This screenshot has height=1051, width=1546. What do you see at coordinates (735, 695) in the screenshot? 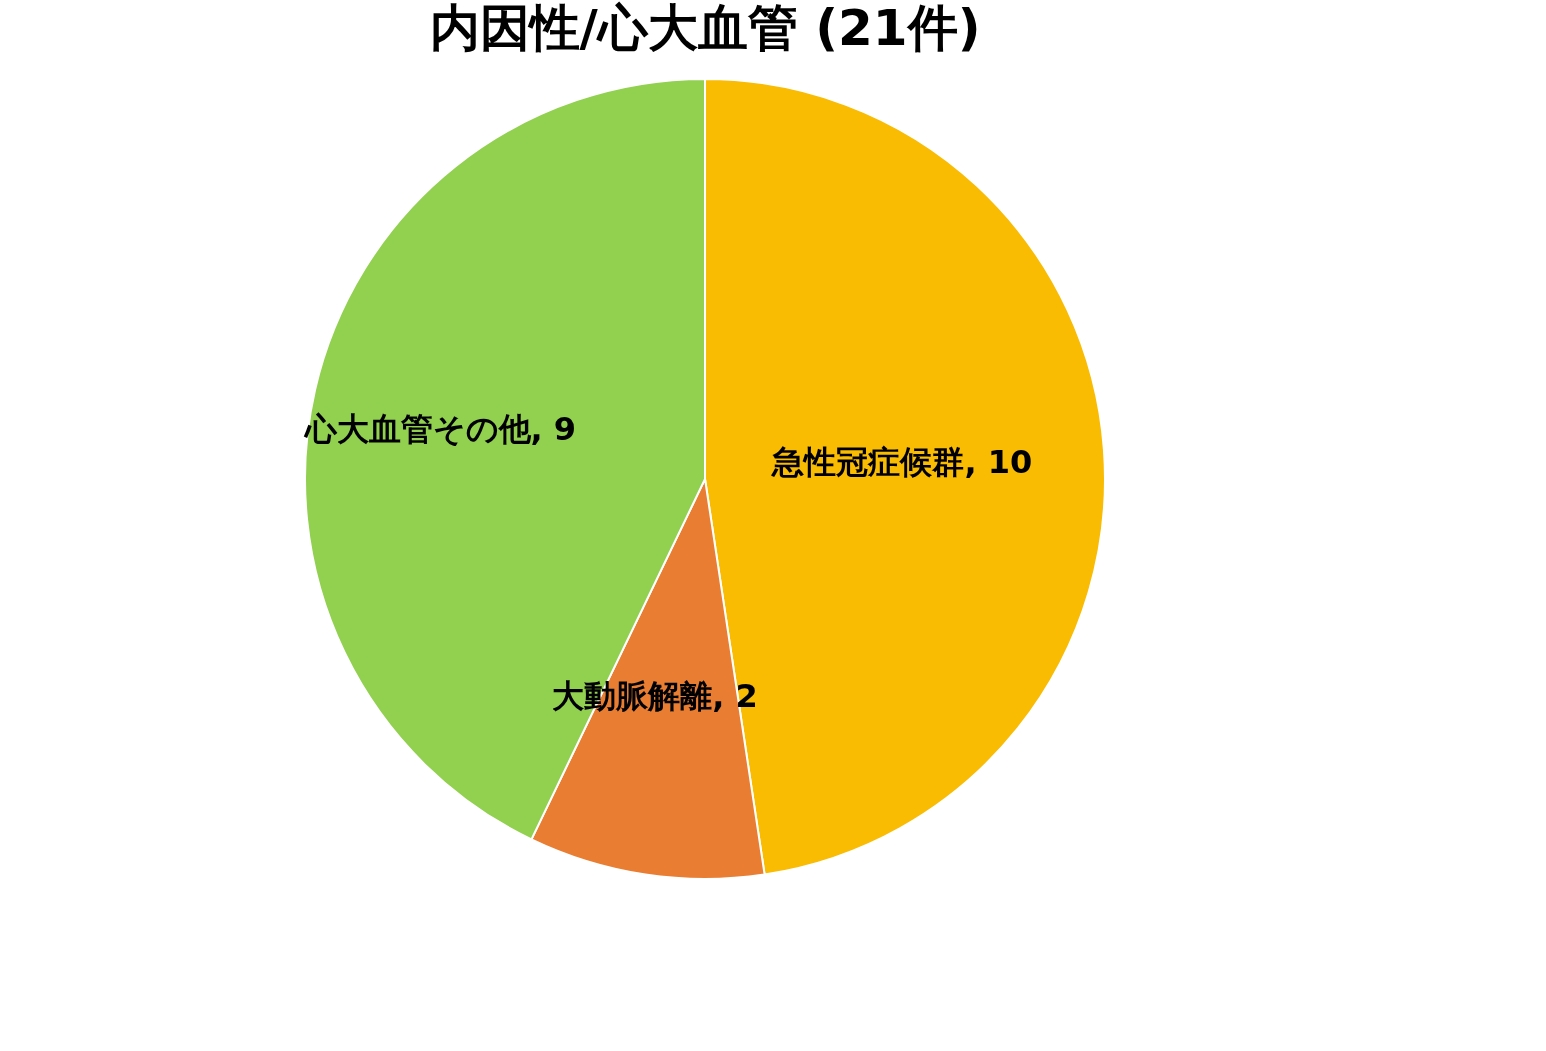
I see `data-label: , 2` at bounding box center [735, 695].